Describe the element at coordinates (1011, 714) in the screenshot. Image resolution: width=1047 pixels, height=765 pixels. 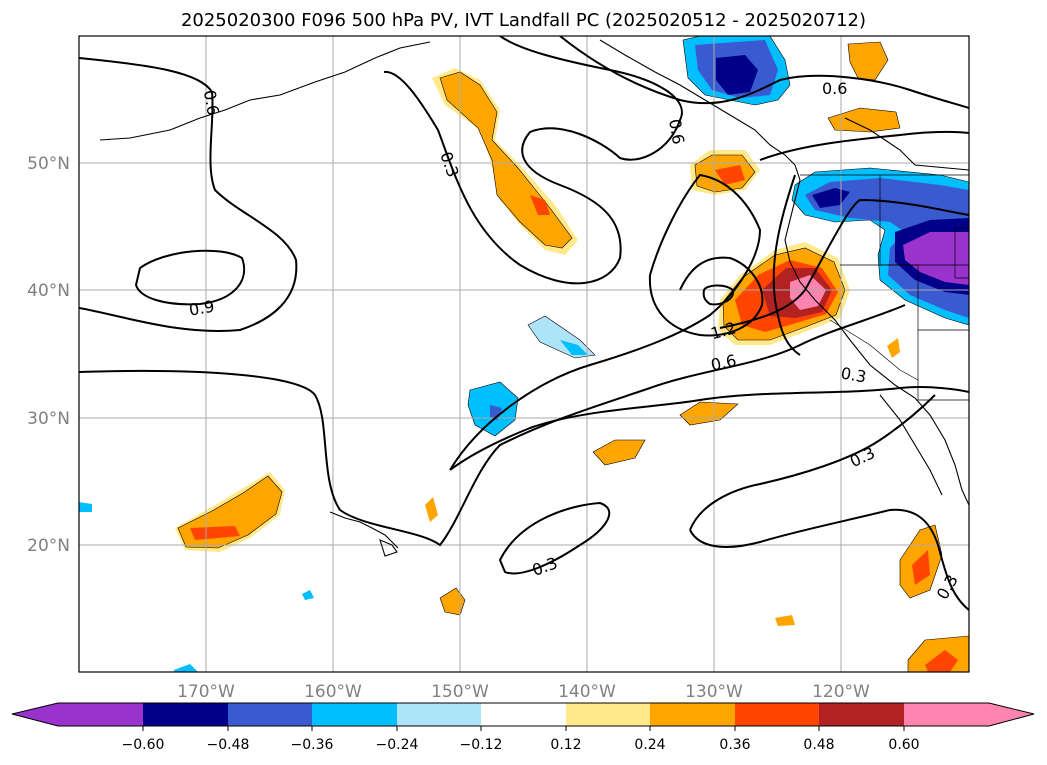
I see `colorbar-extend-high` at that location.